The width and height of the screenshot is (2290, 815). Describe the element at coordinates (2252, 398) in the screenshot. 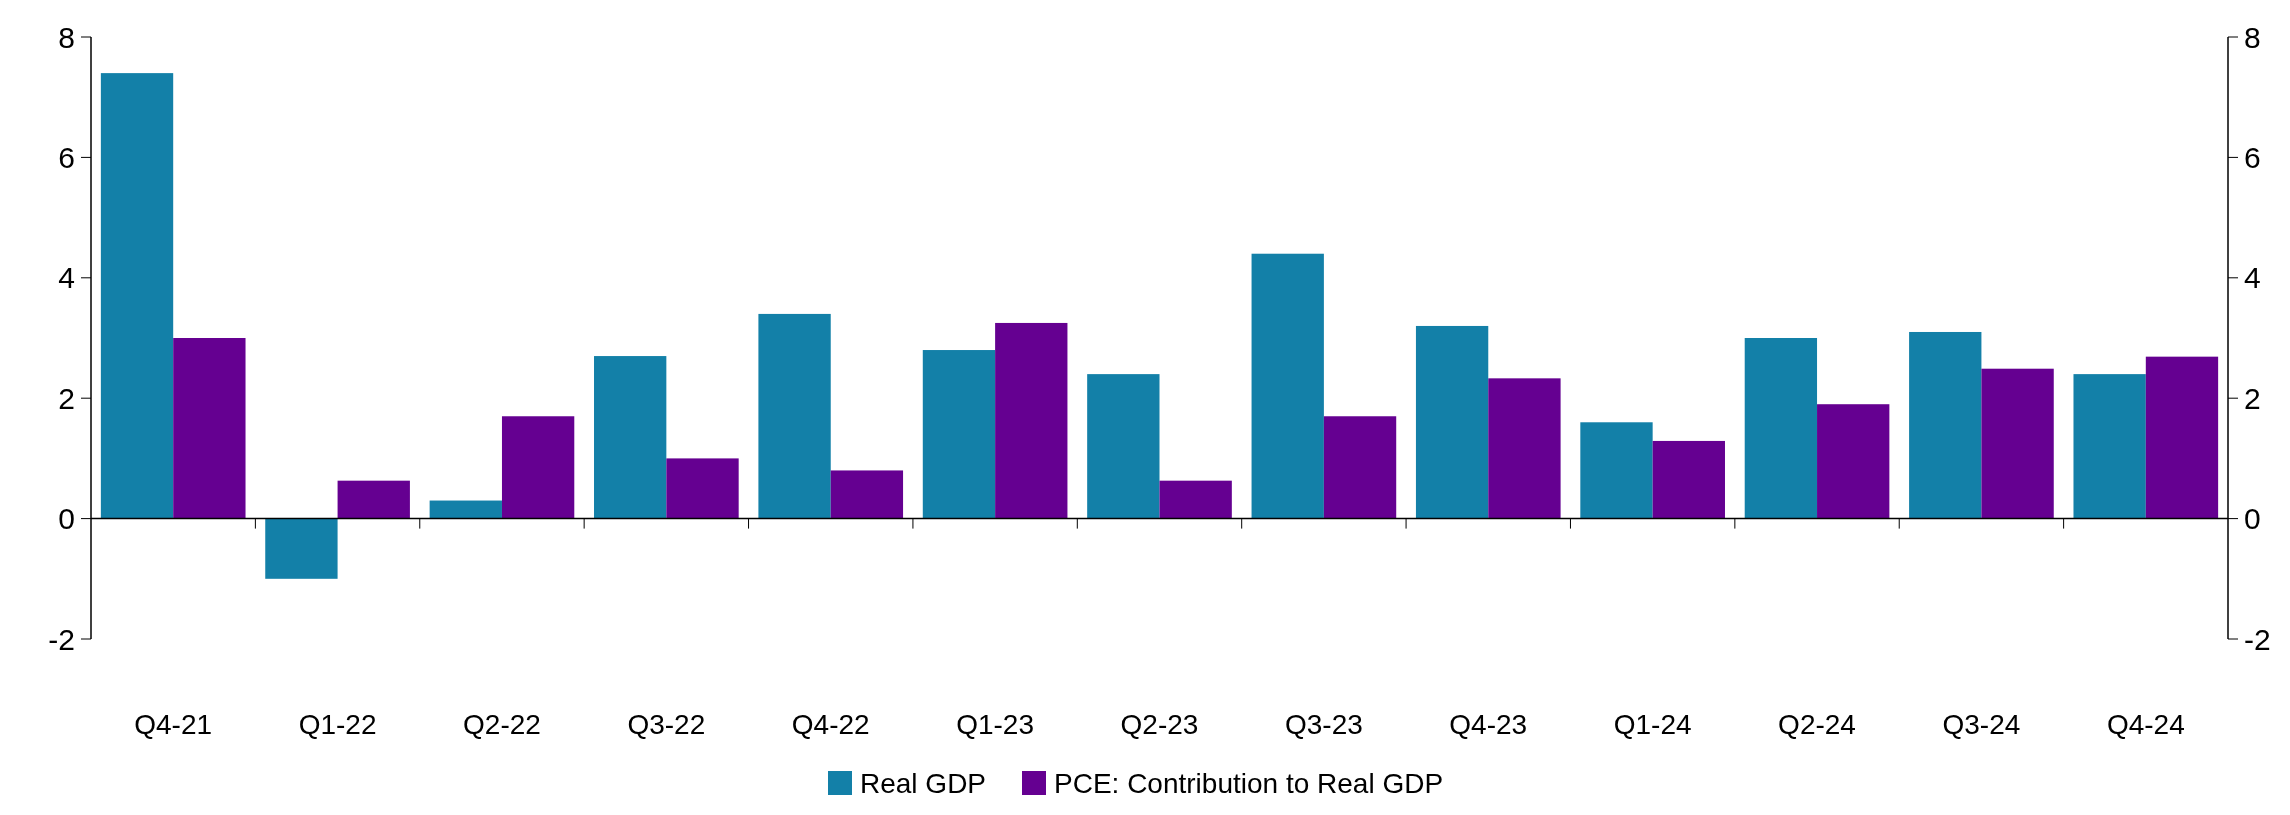

I see `y2-tick-label: 2` at that location.